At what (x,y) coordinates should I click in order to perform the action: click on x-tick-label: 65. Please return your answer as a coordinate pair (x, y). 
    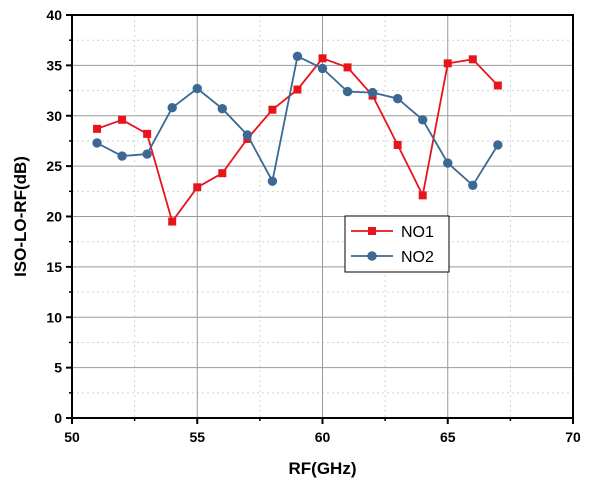
    Looking at the image, I should click on (448, 437).